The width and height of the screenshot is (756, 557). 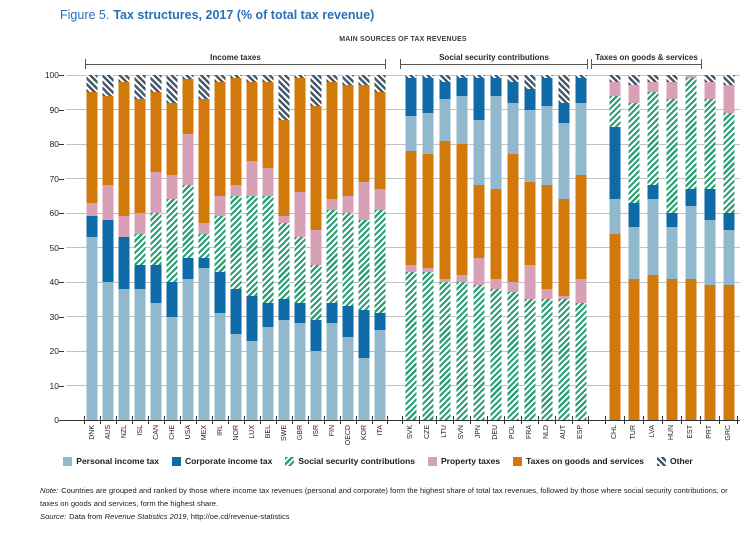 I want to click on segment-NLD-social_security_contributions, so click(x=546, y=359).